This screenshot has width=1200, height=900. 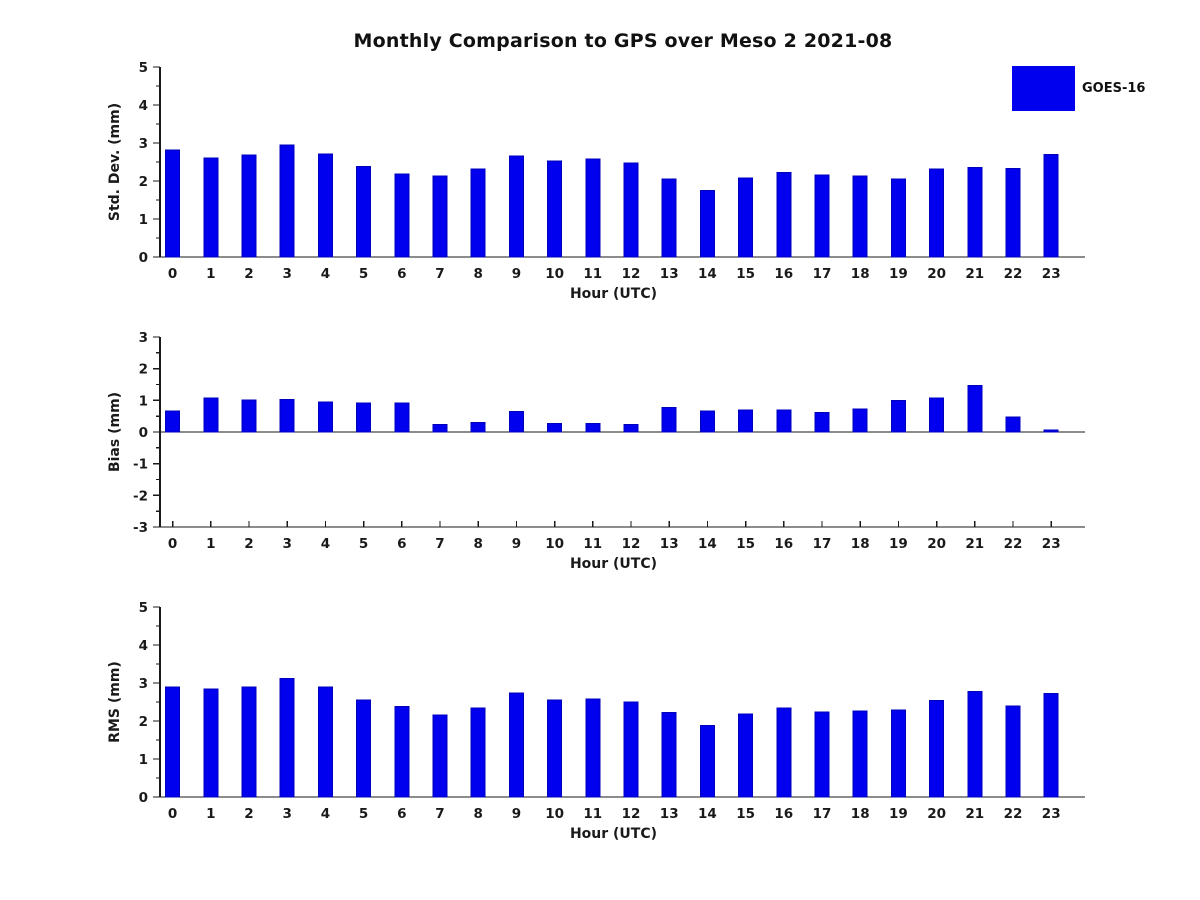 I want to click on y-tick-label: -2, so click(x=140, y=496).